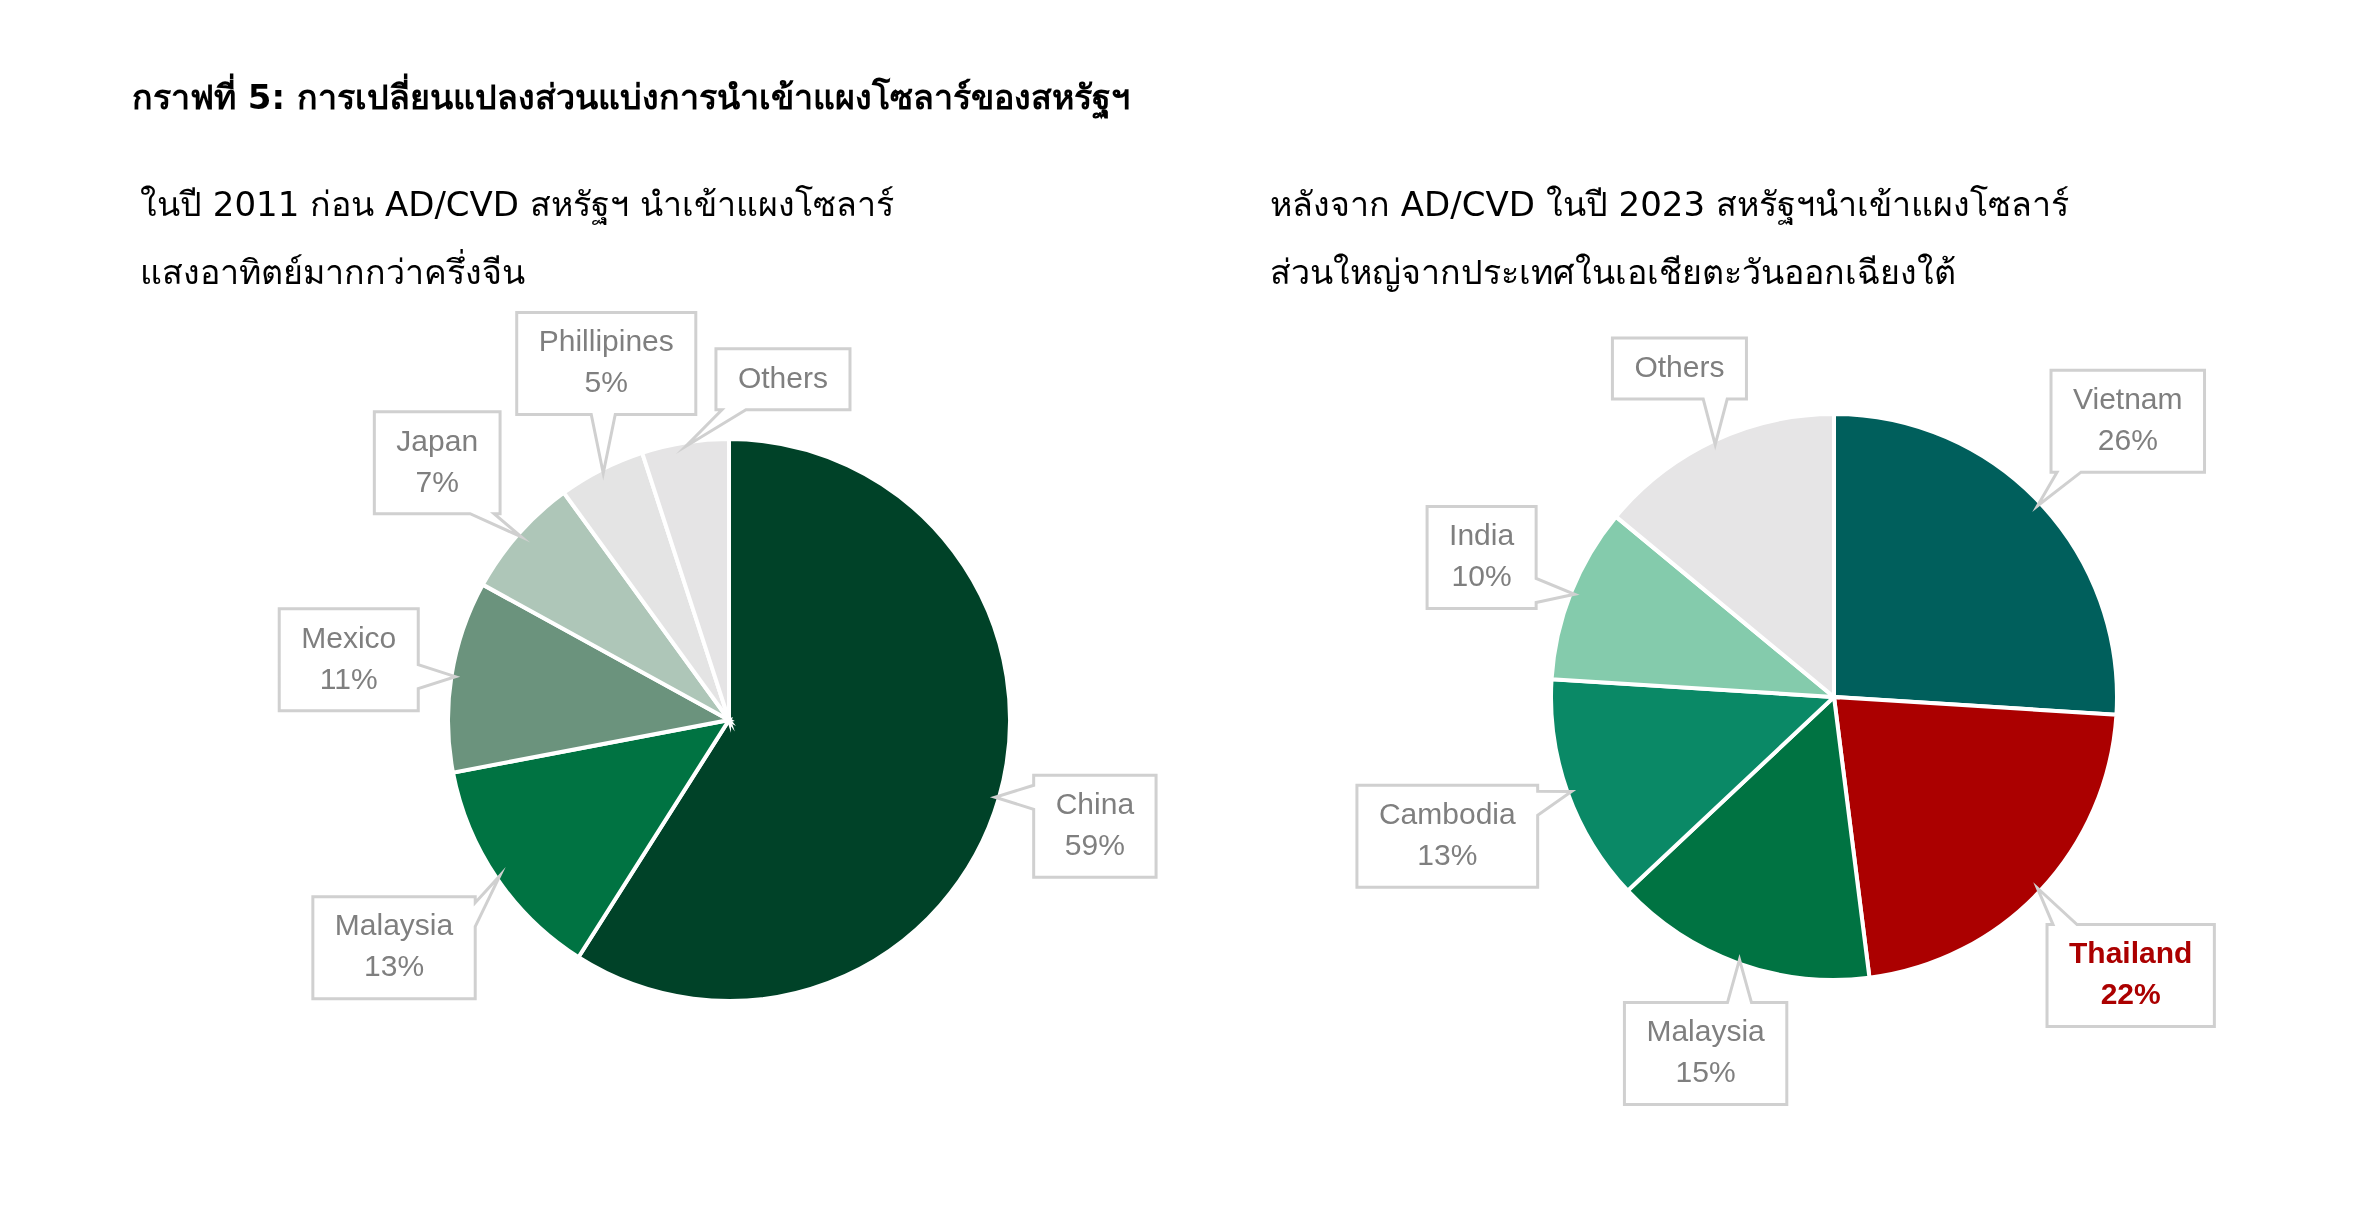 This screenshot has height=1212, width=2361. I want to click on slice-label: Mexico, so click(349, 637).